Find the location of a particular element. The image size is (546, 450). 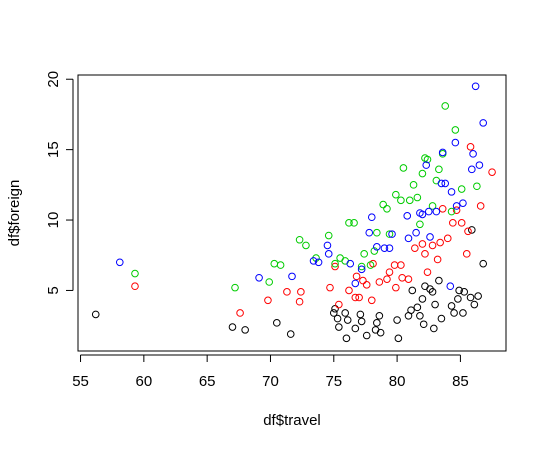

y-tick-label: 5 is located at coordinates (53, 290).